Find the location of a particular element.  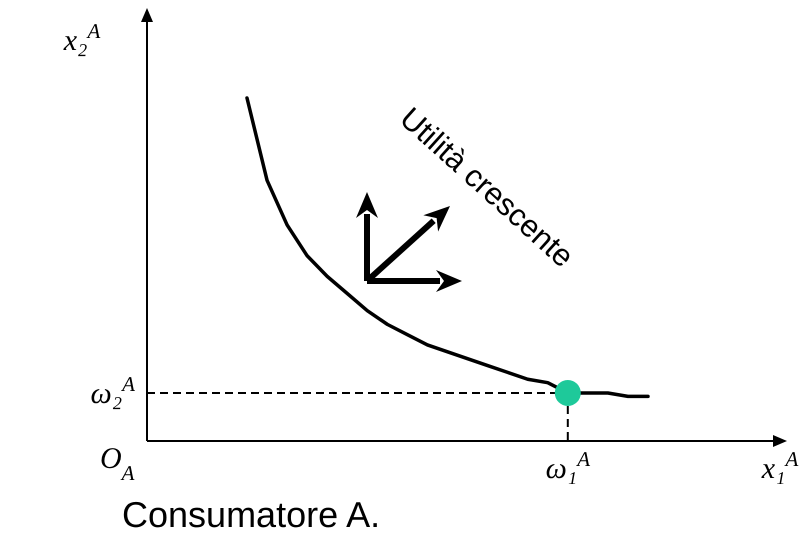

y-axis-title: x₂$^{A}$ is located at coordinates (81, 38).